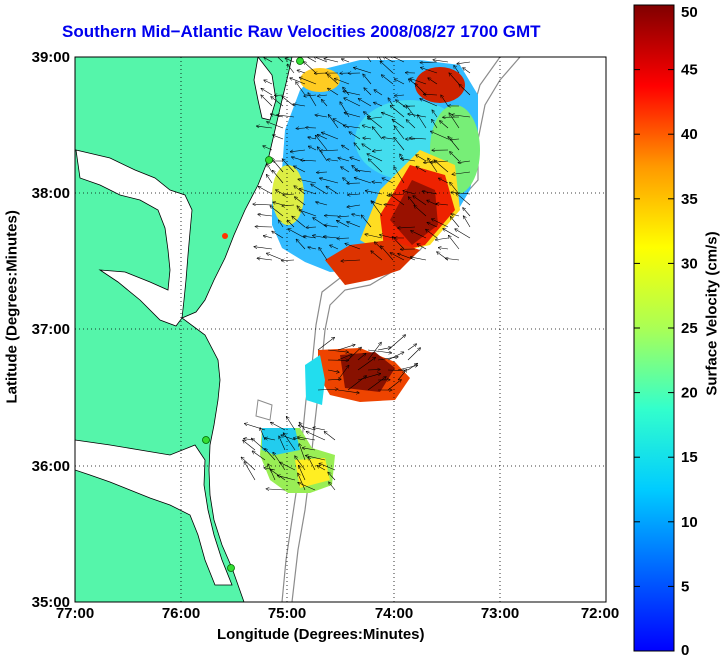 This screenshot has height=659, width=724. I want to click on x-ticks: 77:00 76:00 75:00 74:00 73:00 72:00, so click(337, 613).